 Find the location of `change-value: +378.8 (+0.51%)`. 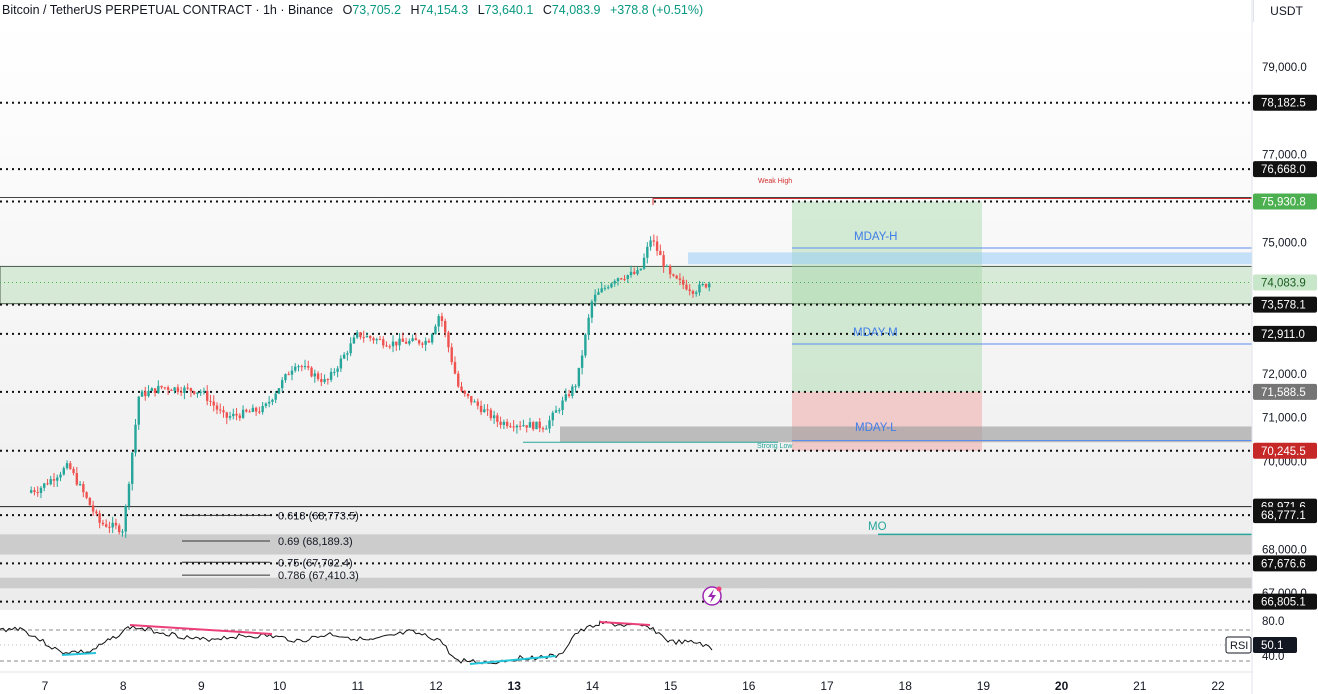

change-value: +378.8 (+0.51%) is located at coordinates (657, 10).